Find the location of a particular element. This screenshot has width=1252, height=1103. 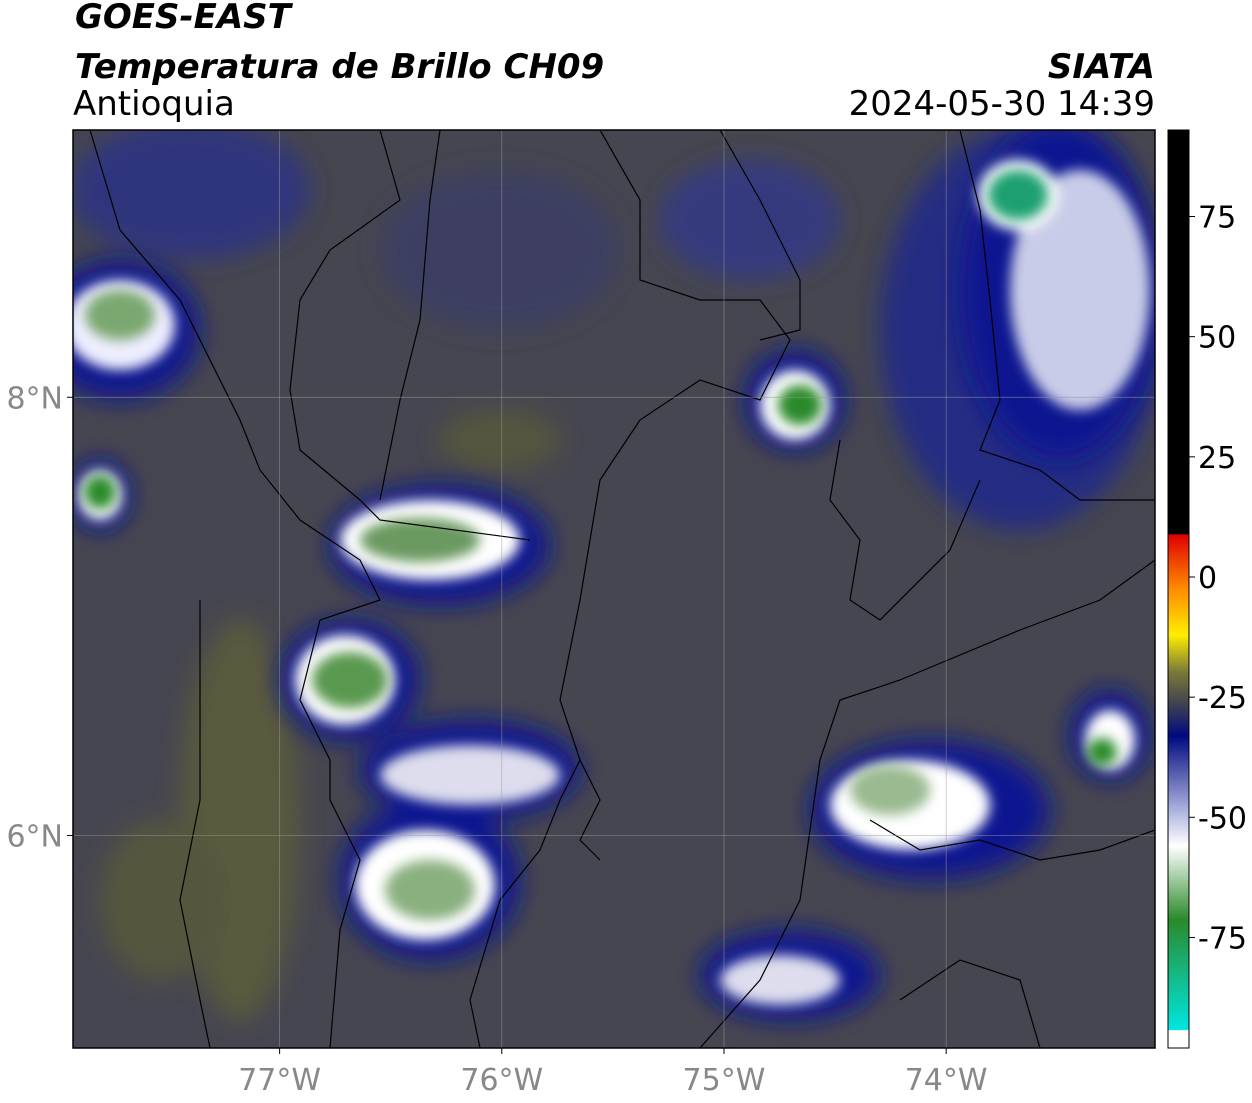

colorbar-tick-label: 75 is located at coordinates (1217, 218).